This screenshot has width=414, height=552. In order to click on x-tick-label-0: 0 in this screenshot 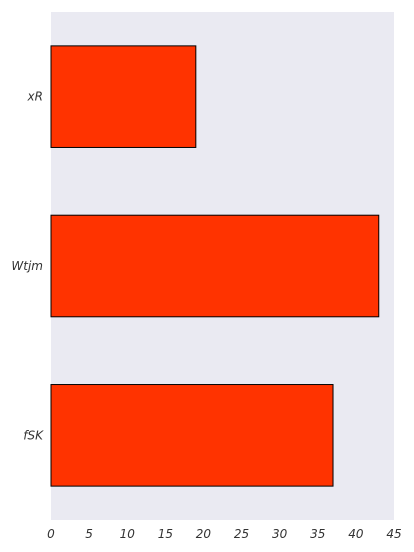, I will do `click(51, 534)`.